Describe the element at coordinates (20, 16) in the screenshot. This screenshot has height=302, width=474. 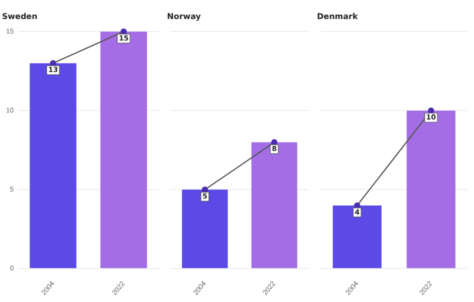
I see `chart-title: Sweden` at that location.